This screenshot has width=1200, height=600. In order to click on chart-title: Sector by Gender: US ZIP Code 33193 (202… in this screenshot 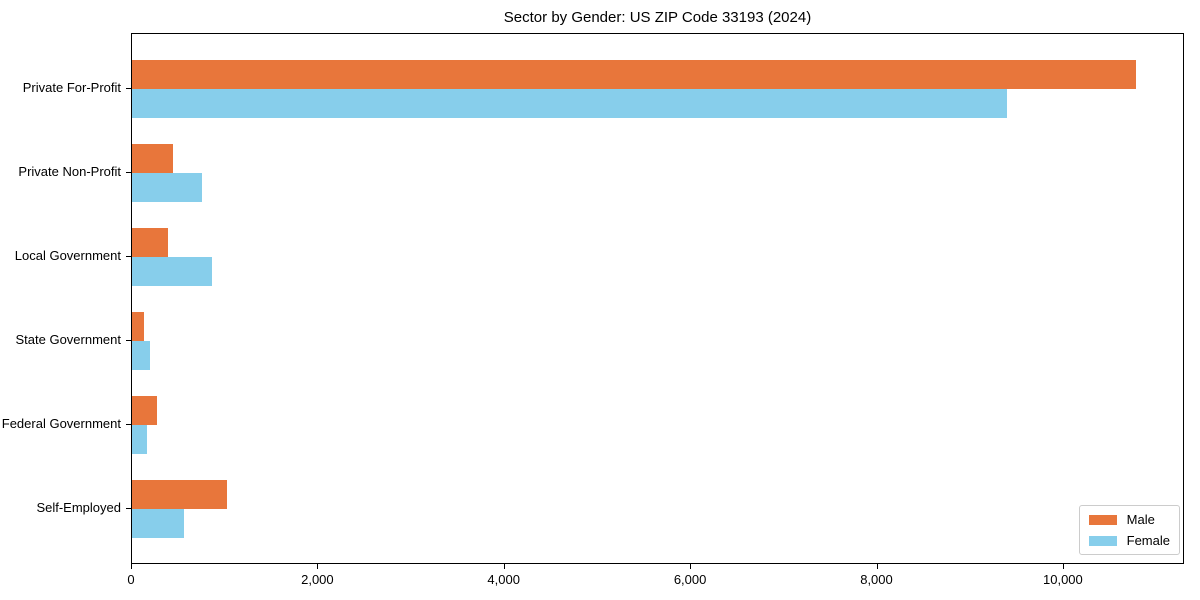, I will do `click(657, 17)`.